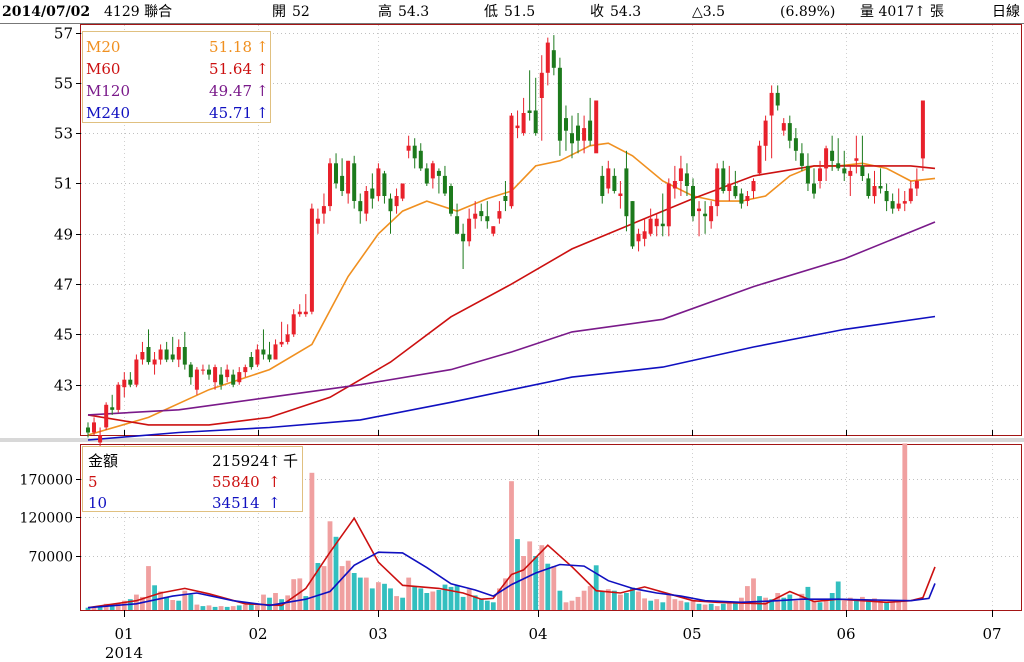 Image resolution: width=1024 pixels, height=662 pixels. I want to click on volume-arrow: ↑, so click(920, 12).